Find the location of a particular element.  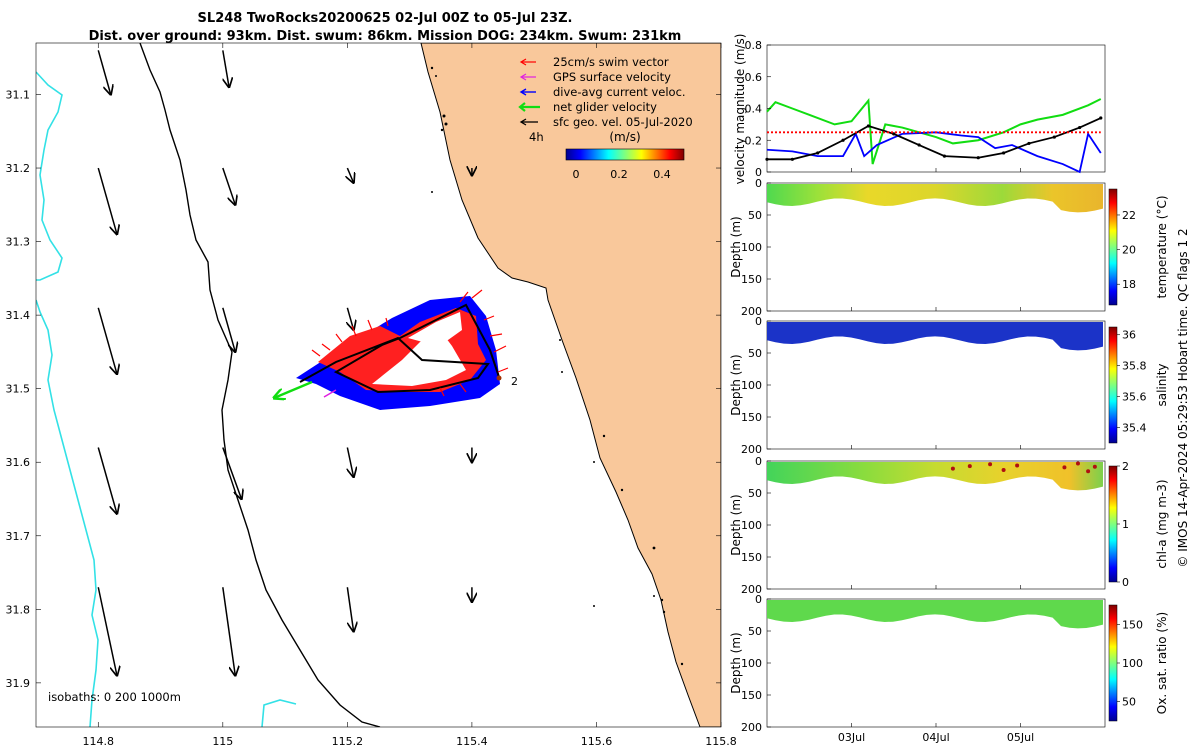

colorbar-tick-label: 35.6 is located at coordinates (1134, 397).